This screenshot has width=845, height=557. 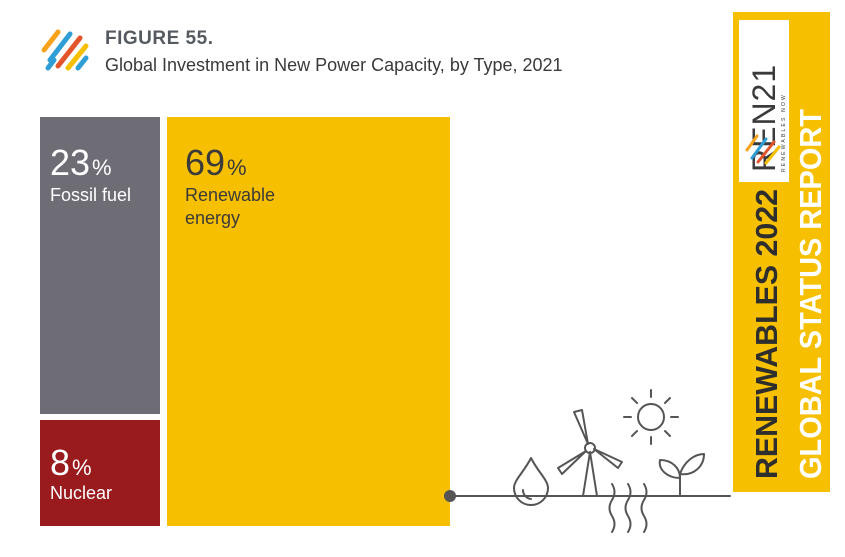 I want to click on nuclear-unit: %, so click(x=82, y=467).